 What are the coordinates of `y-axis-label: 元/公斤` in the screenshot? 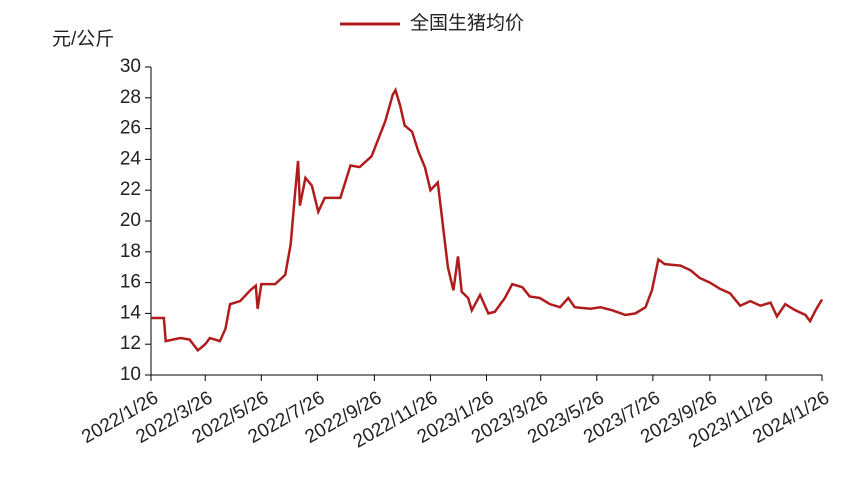 It's located at (83, 39).